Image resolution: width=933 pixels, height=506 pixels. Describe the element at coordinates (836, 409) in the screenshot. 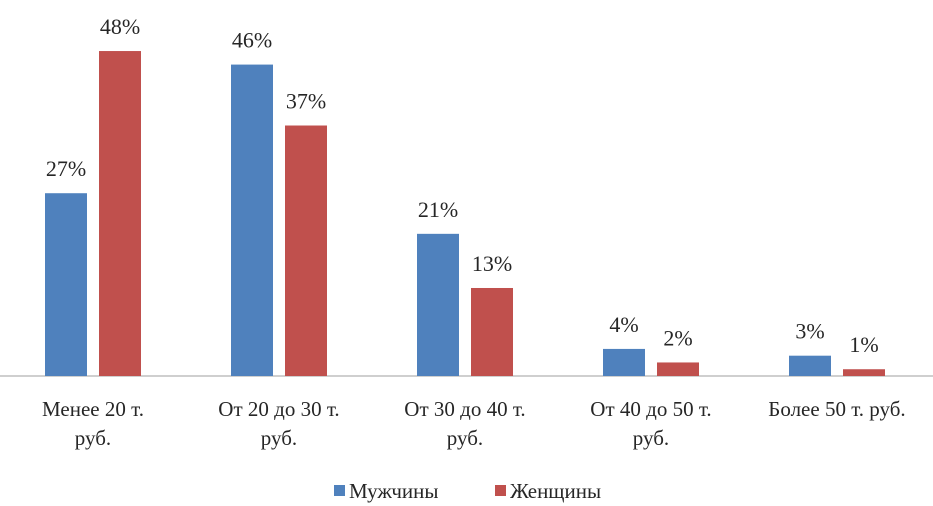

I see `category-label: Более 50 т. руб.` at that location.